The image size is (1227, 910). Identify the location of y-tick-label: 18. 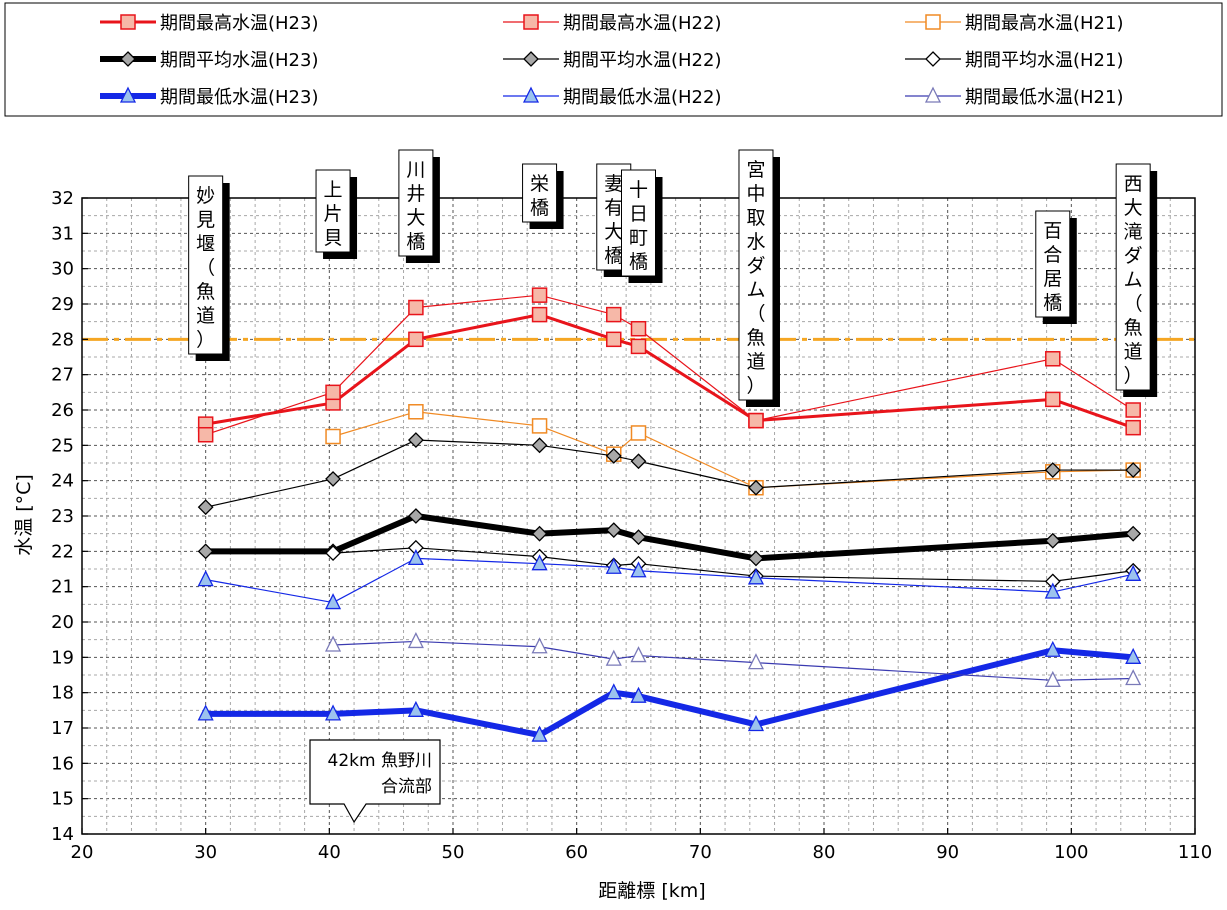
(62, 693).